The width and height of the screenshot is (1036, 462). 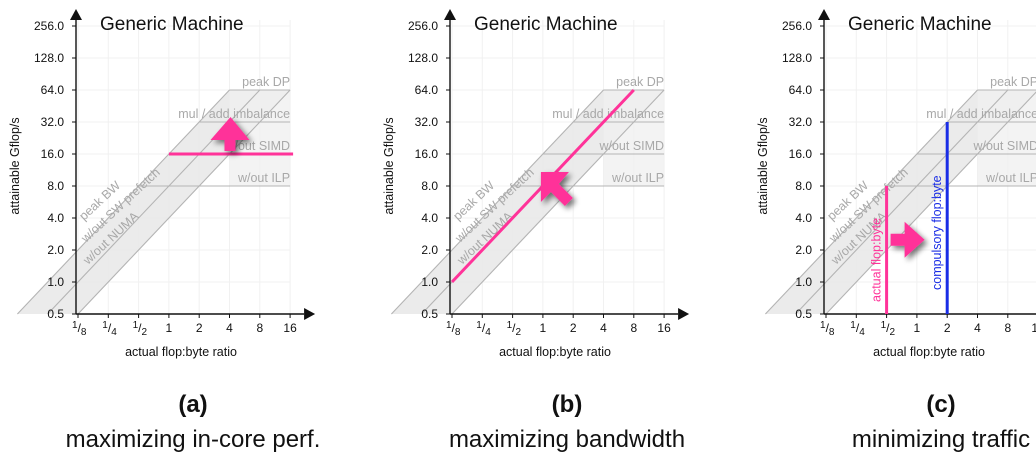 I want to click on up-left-arrow-icon, so click(x=556, y=189).